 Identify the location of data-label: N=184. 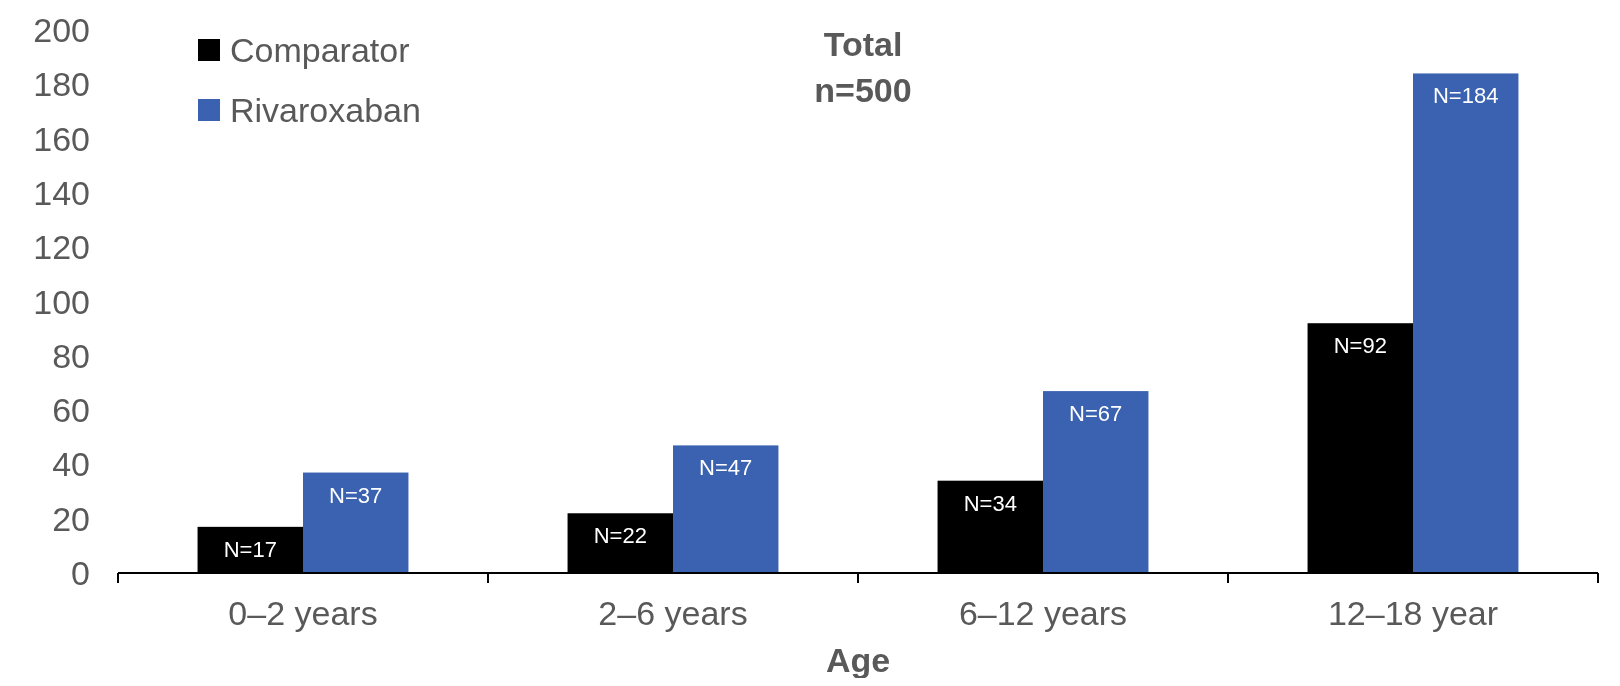
(1466, 96).